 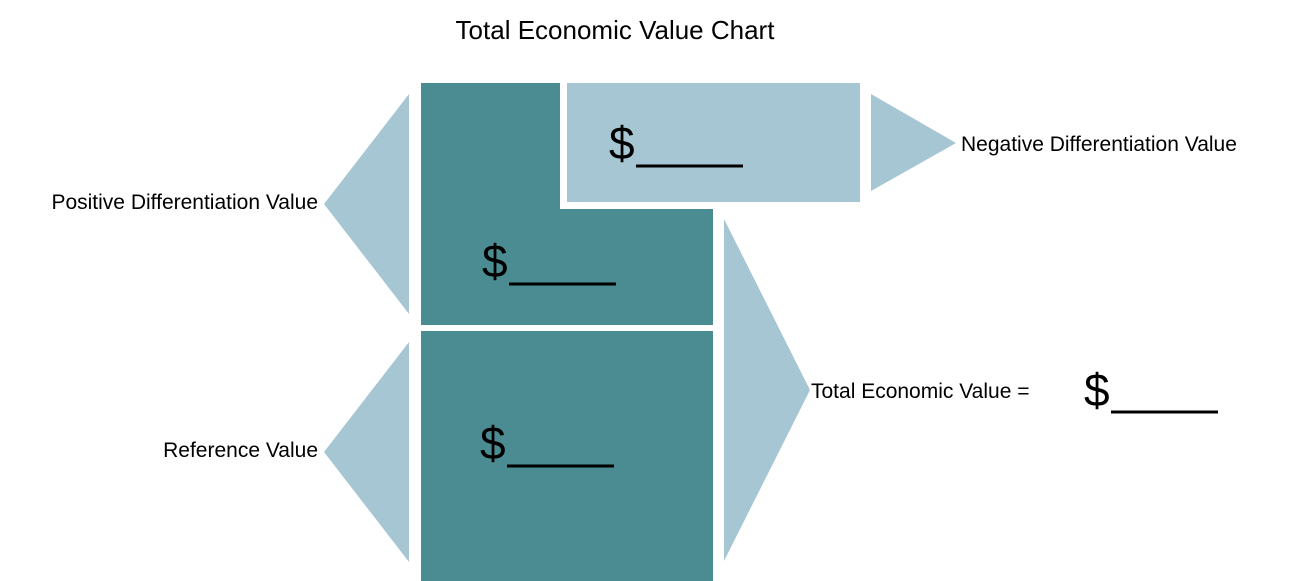 What do you see at coordinates (184, 202) in the screenshot?
I see `positive-differentiation-label: Positive Differentiation Value` at bounding box center [184, 202].